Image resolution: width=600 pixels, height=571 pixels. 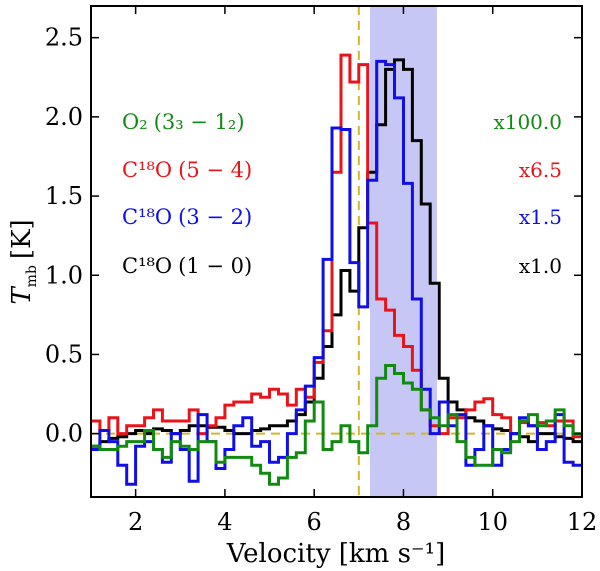 What do you see at coordinates (135, 522) in the screenshot?
I see `x-tick-label: 2` at bounding box center [135, 522].